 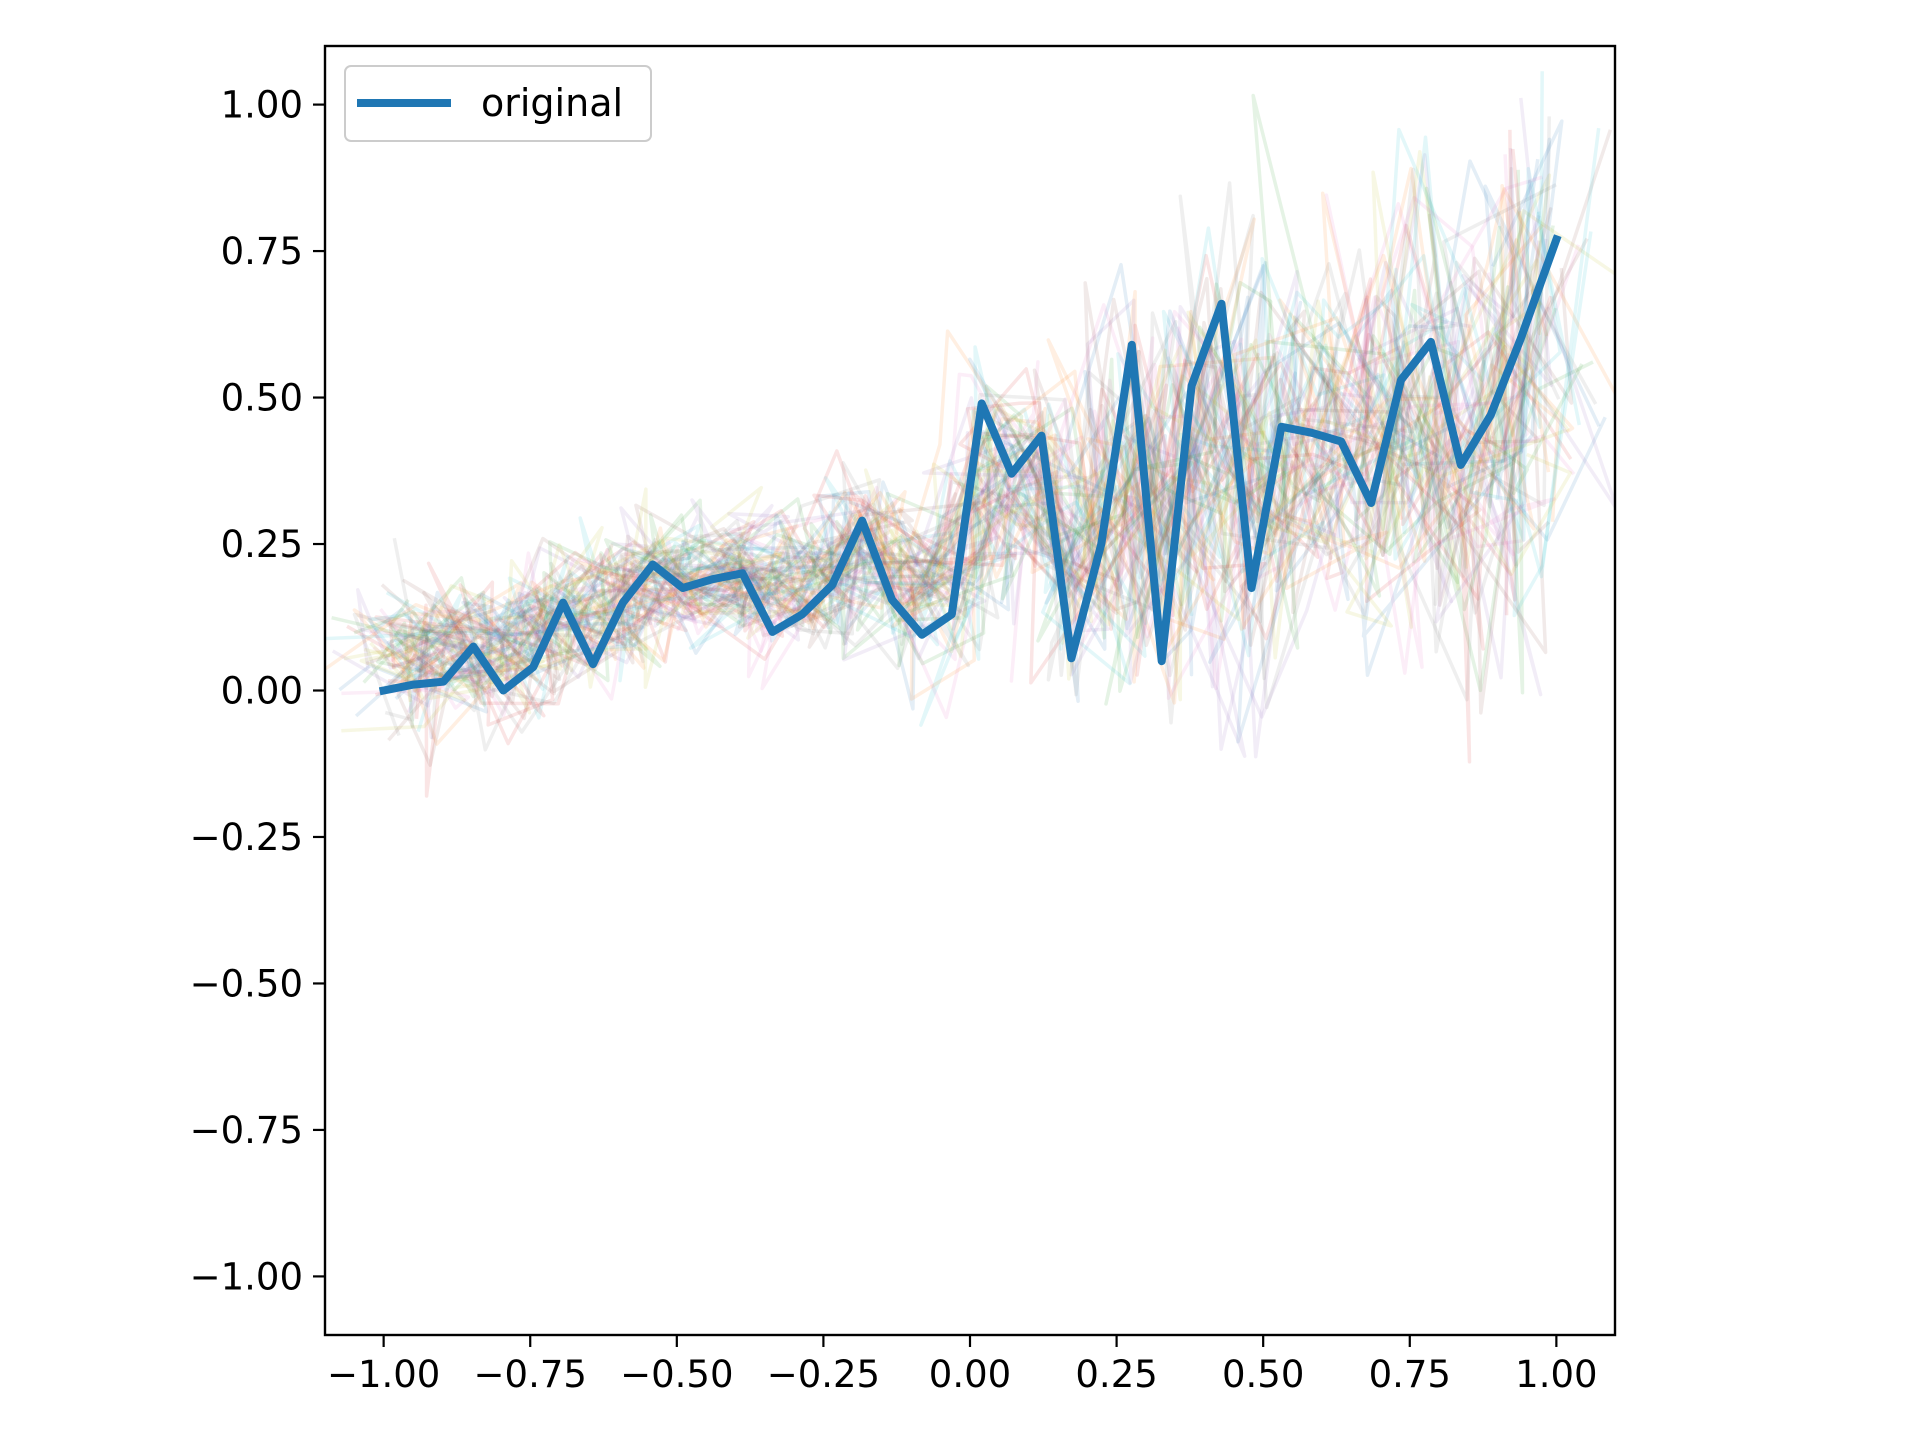 What do you see at coordinates (676, 1374) in the screenshot?
I see `x-tick-label: −0.50` at bounding box center [676, 1374].